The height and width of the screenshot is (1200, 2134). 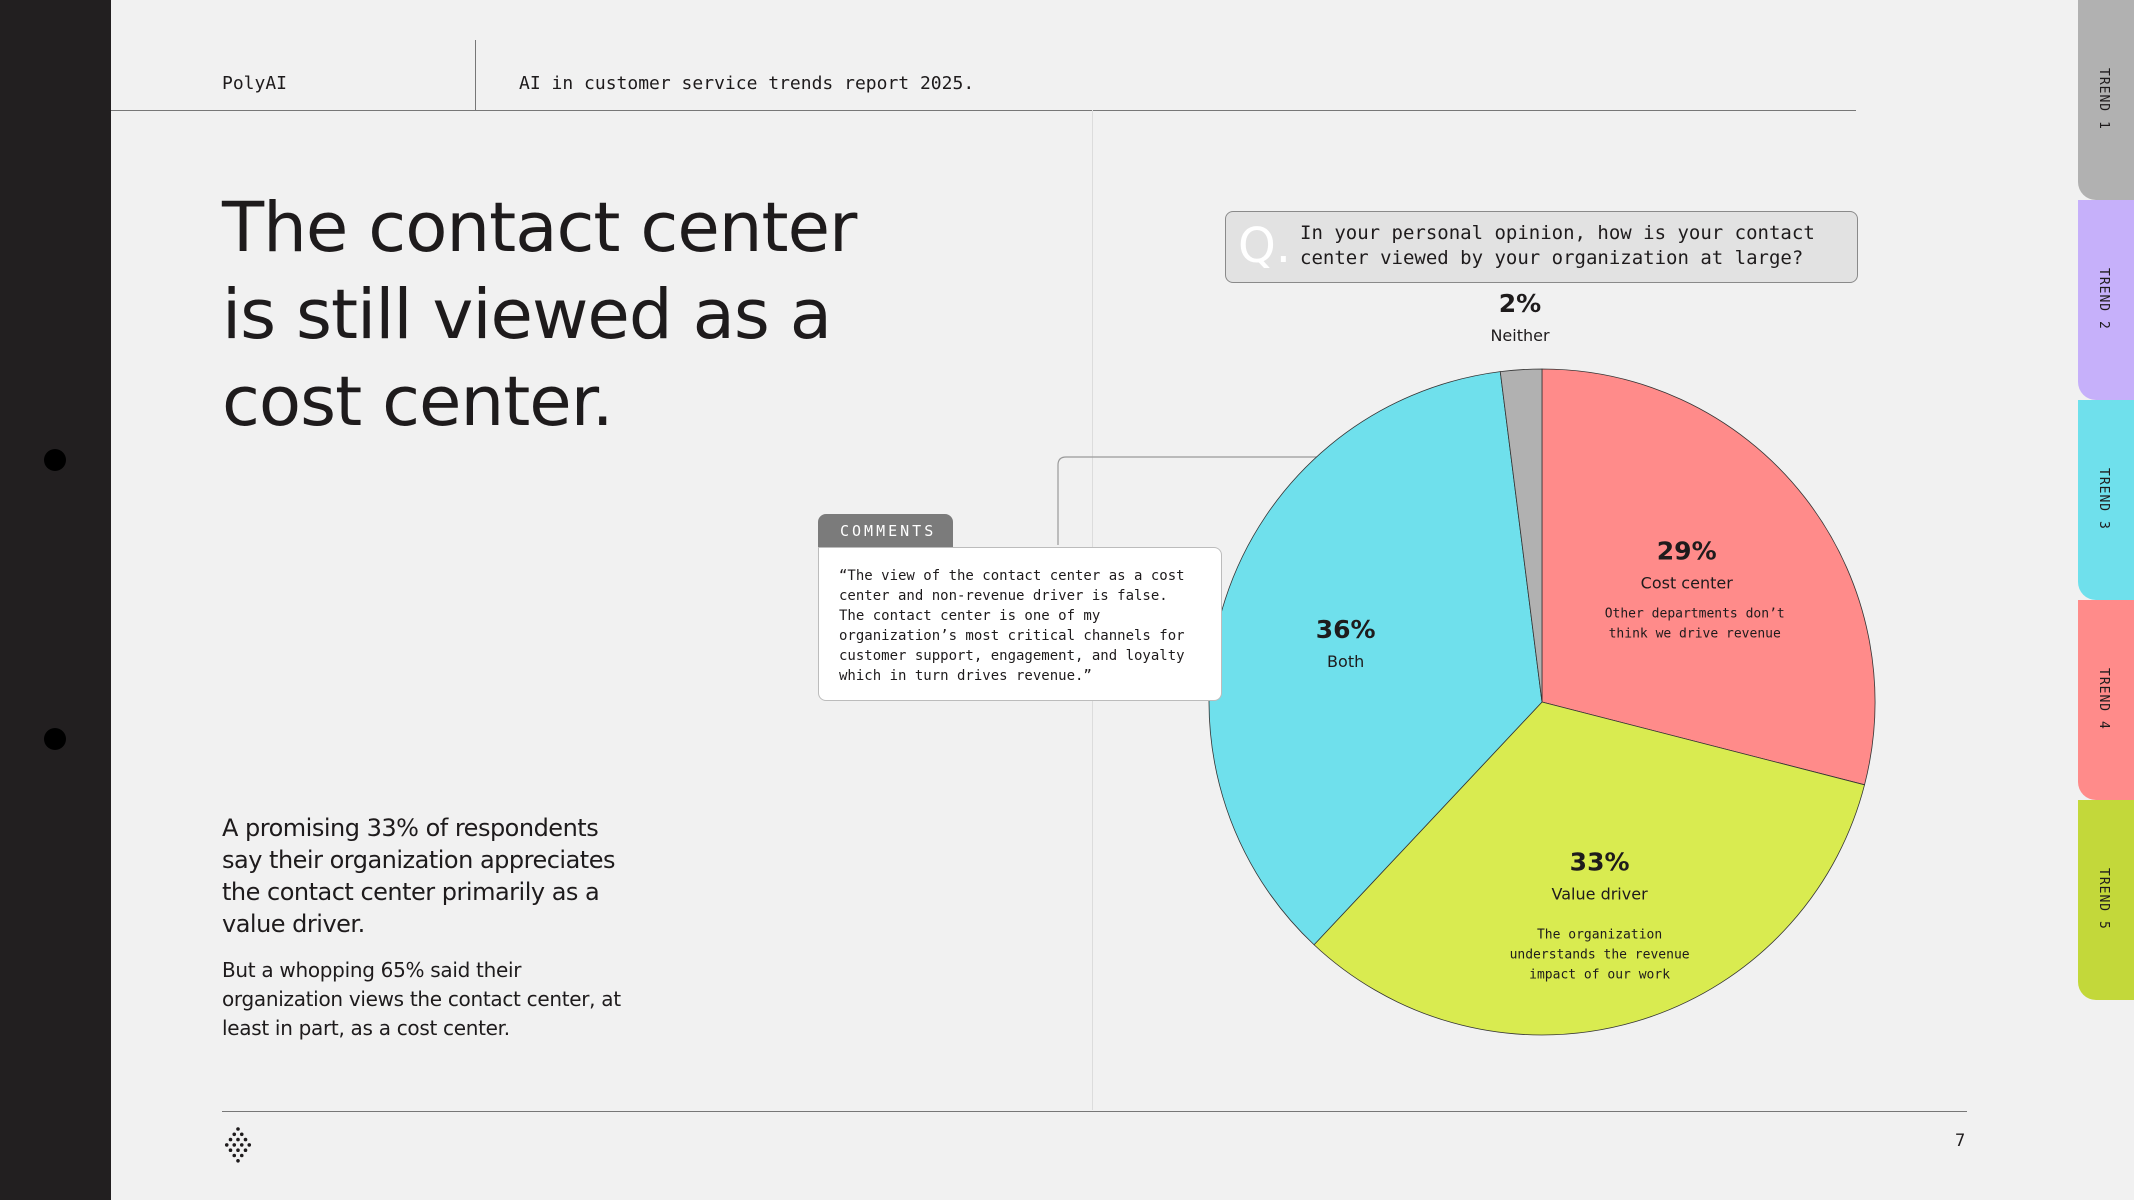 What do you see at coordinates (527, 315) in the screenshot?
I see `headline-line: is still viewed as a` at bounding box center [527, 315].